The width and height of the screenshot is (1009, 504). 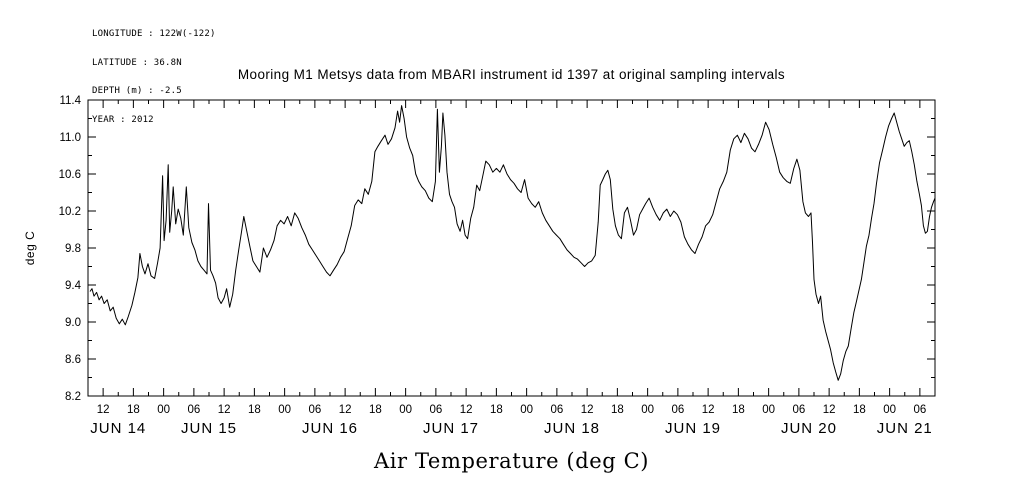 I want to click on metadata-latitude: LATITUDE : 36.8N, so click(x=137, y=62).